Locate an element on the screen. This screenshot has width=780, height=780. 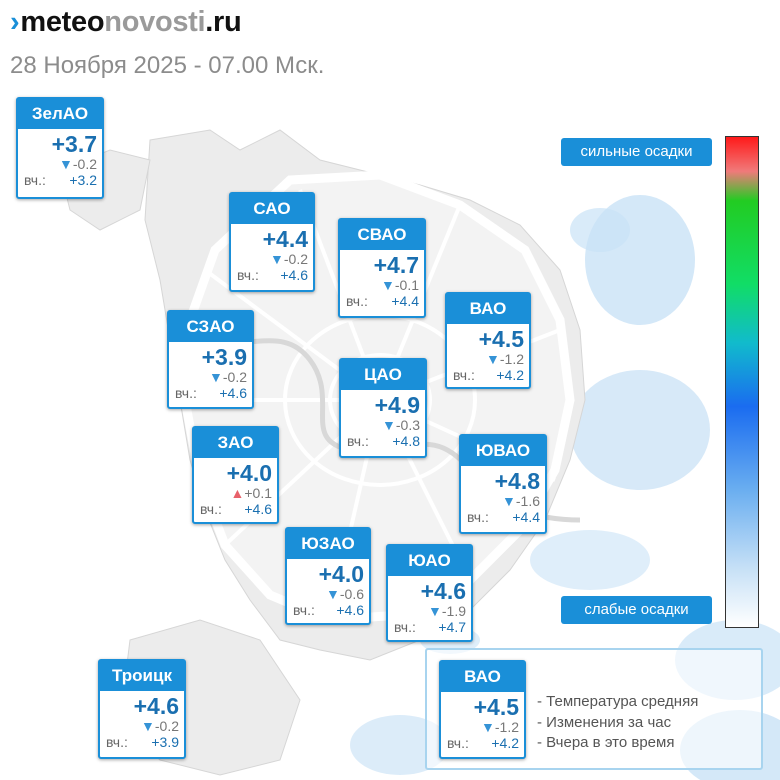
logo-domain: .ru is located at coordinates (223, 22).